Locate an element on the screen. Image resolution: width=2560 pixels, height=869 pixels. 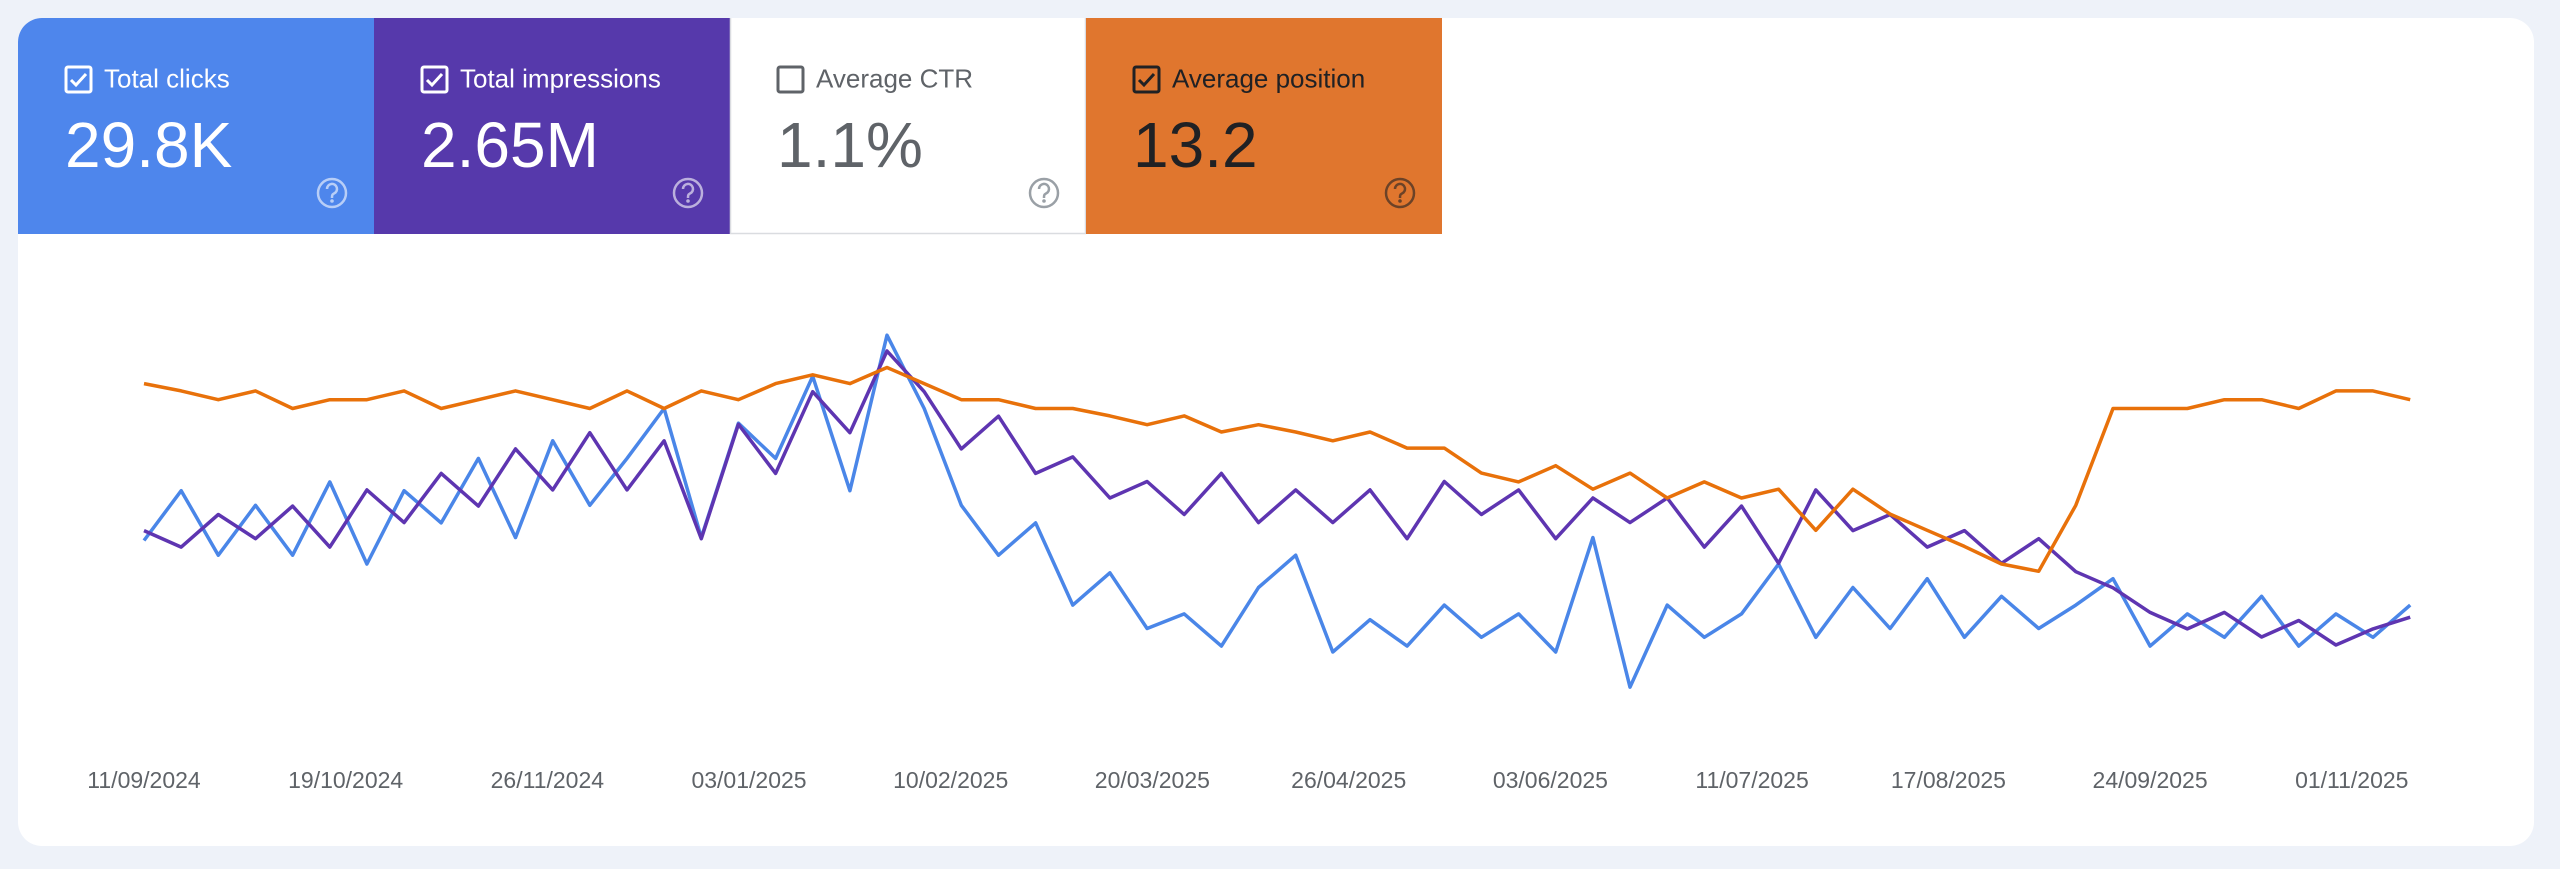
card-label: Average CTR is located at coordinates (894, 78).